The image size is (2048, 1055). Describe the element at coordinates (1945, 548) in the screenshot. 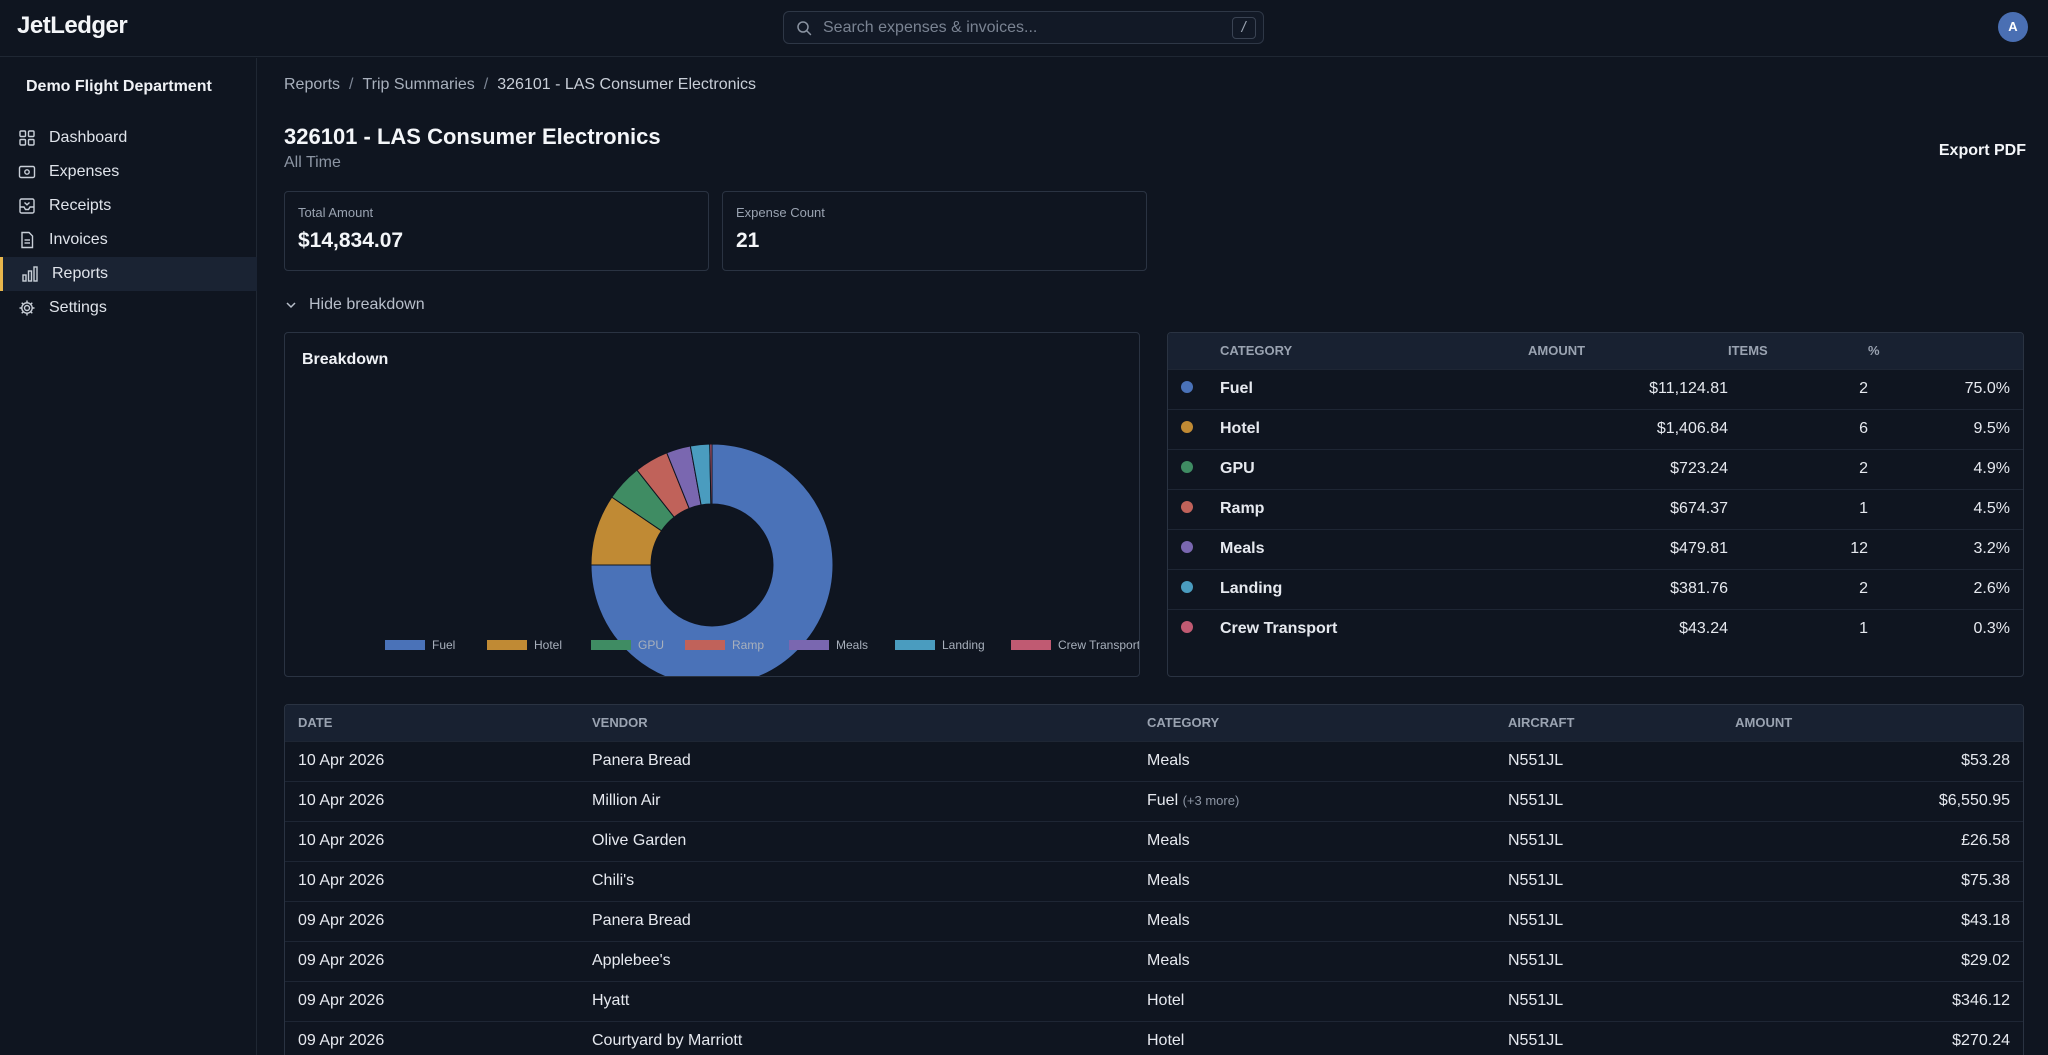

I see `category-pct: 3.2%` at that location.